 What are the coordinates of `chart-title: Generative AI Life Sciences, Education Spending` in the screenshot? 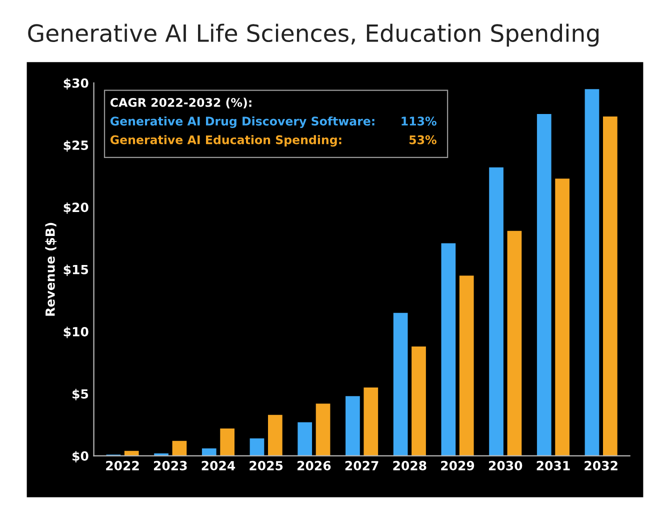 It's located at (313, 35).